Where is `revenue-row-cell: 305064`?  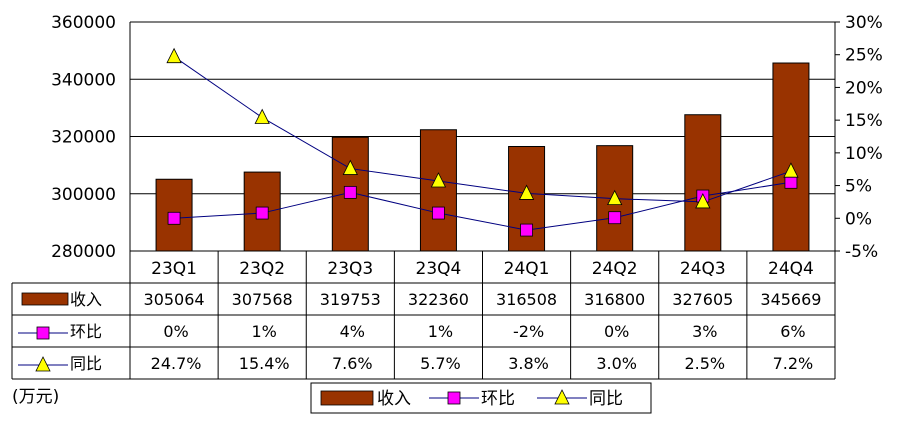 revenue-row-cell: 305064 is located at coordinates (174, 299).